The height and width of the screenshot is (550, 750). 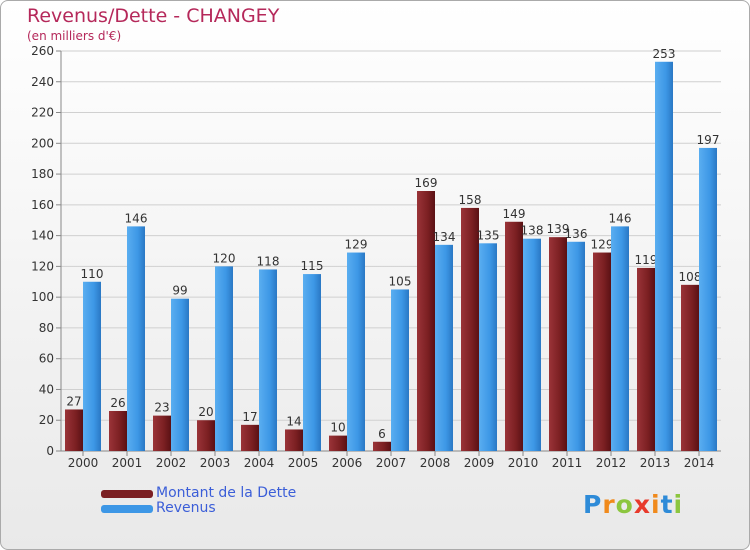 What do you see at coordinates (426, 183) in the screenshot?
I see `data-label-debt: 169` at bounding box center [426, 183].